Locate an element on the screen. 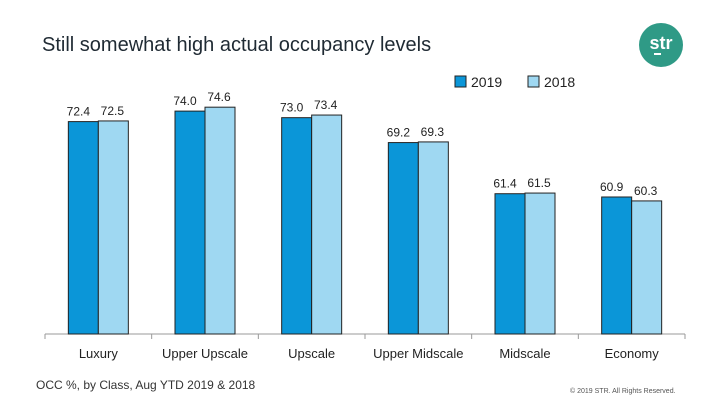 This screenshot has width=720, height=405. category-label: Economy is located at coordinates (632, 353).